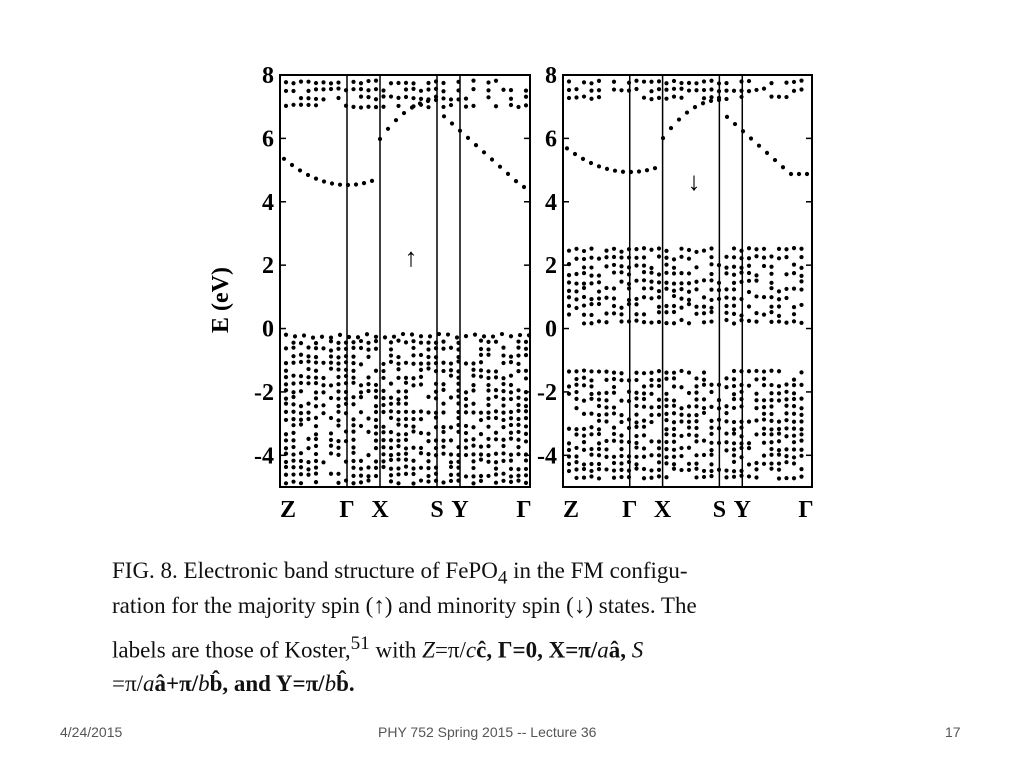  Describe the element at coordinates (620, 650) in the screenshot. I see `caption-text: â,` at that location.